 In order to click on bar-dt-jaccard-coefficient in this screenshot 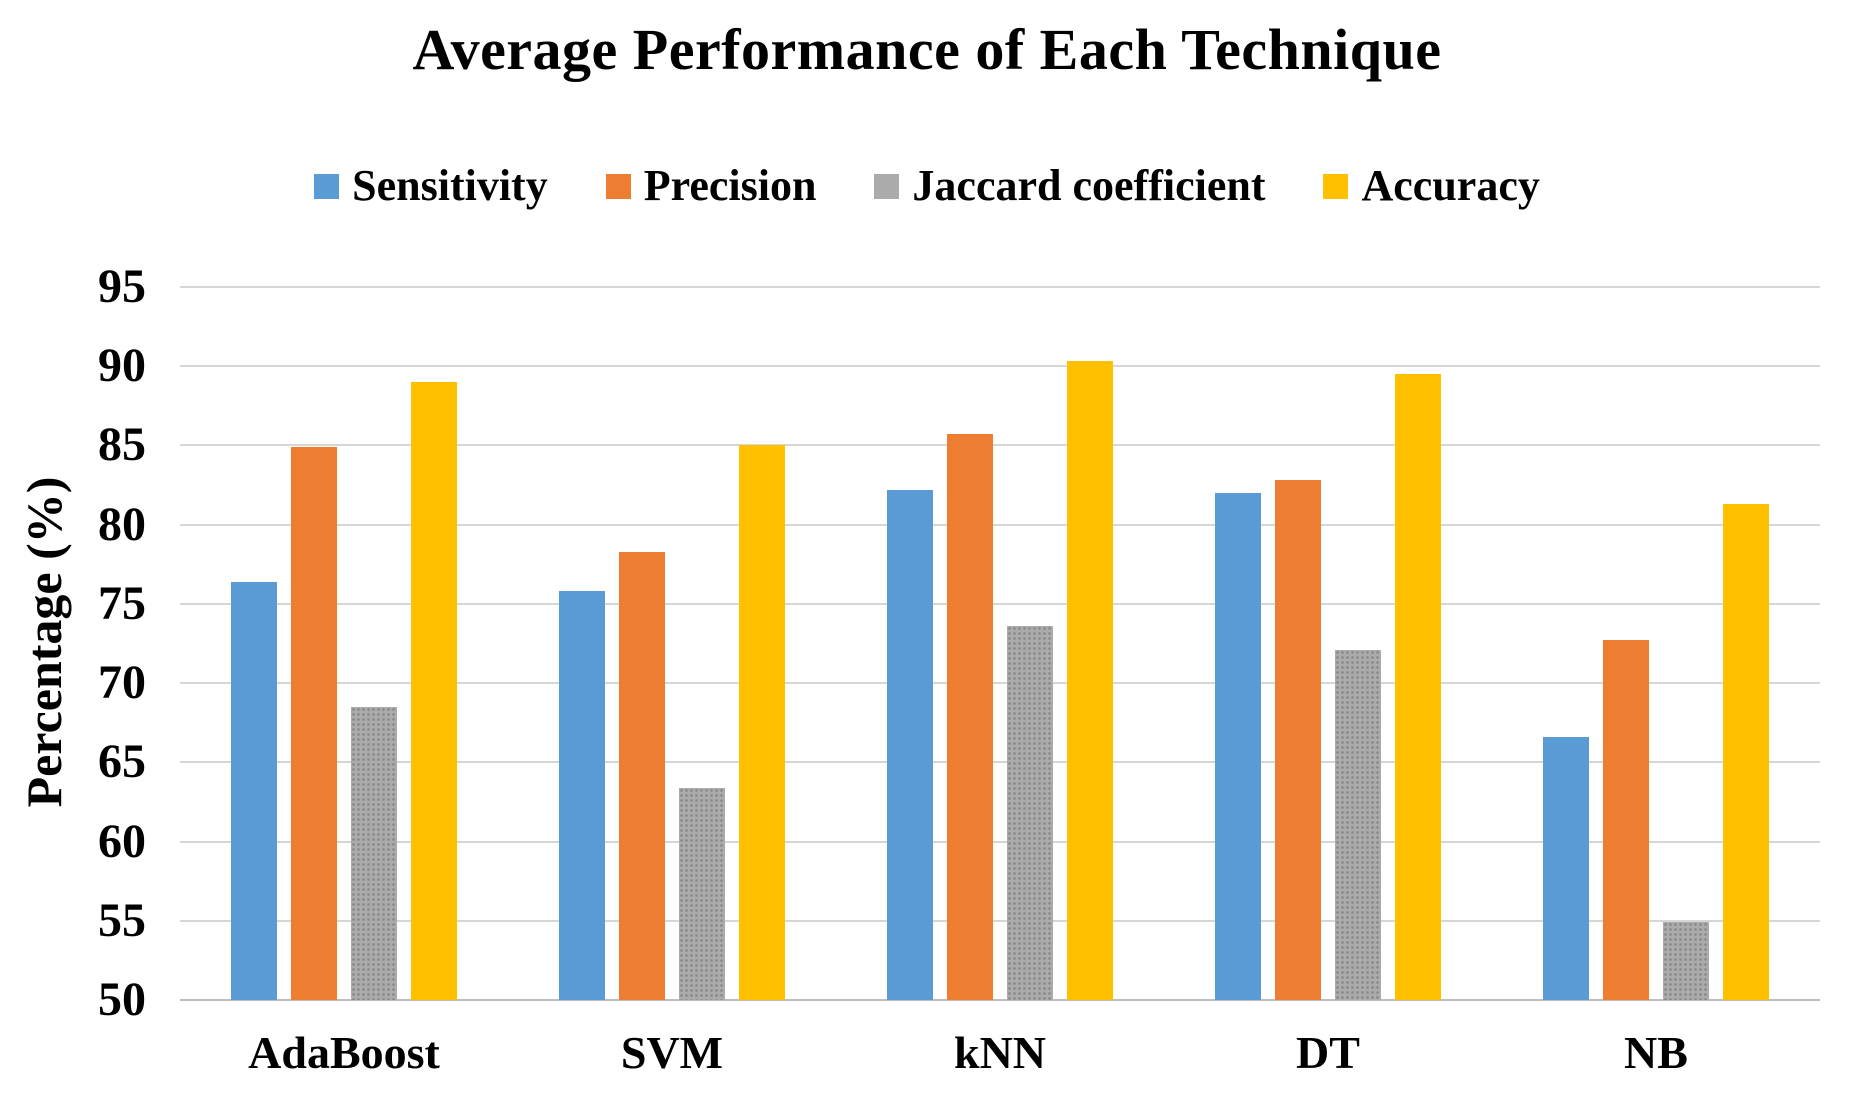, I will do `click(1358, 824)`.